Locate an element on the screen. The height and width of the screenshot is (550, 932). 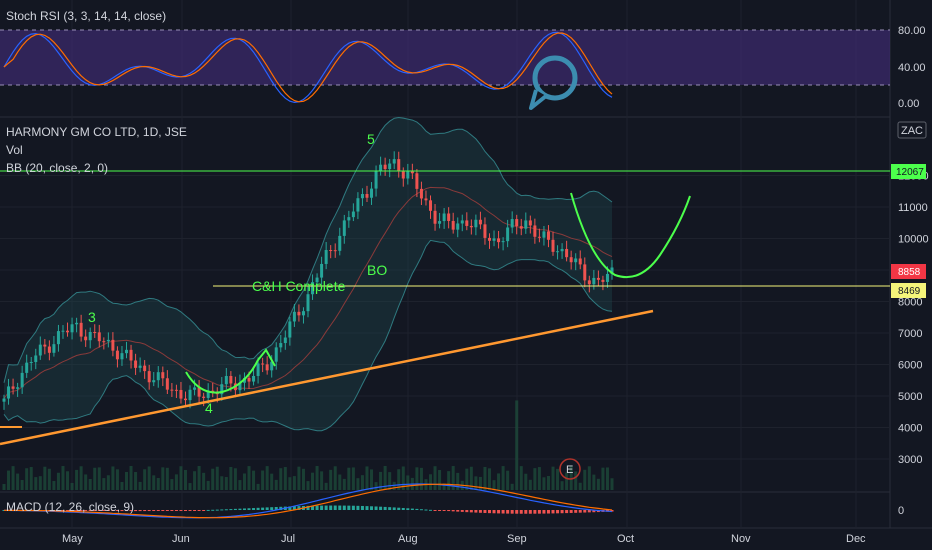
earnings-marker: E is located at coordinates (570, 469).